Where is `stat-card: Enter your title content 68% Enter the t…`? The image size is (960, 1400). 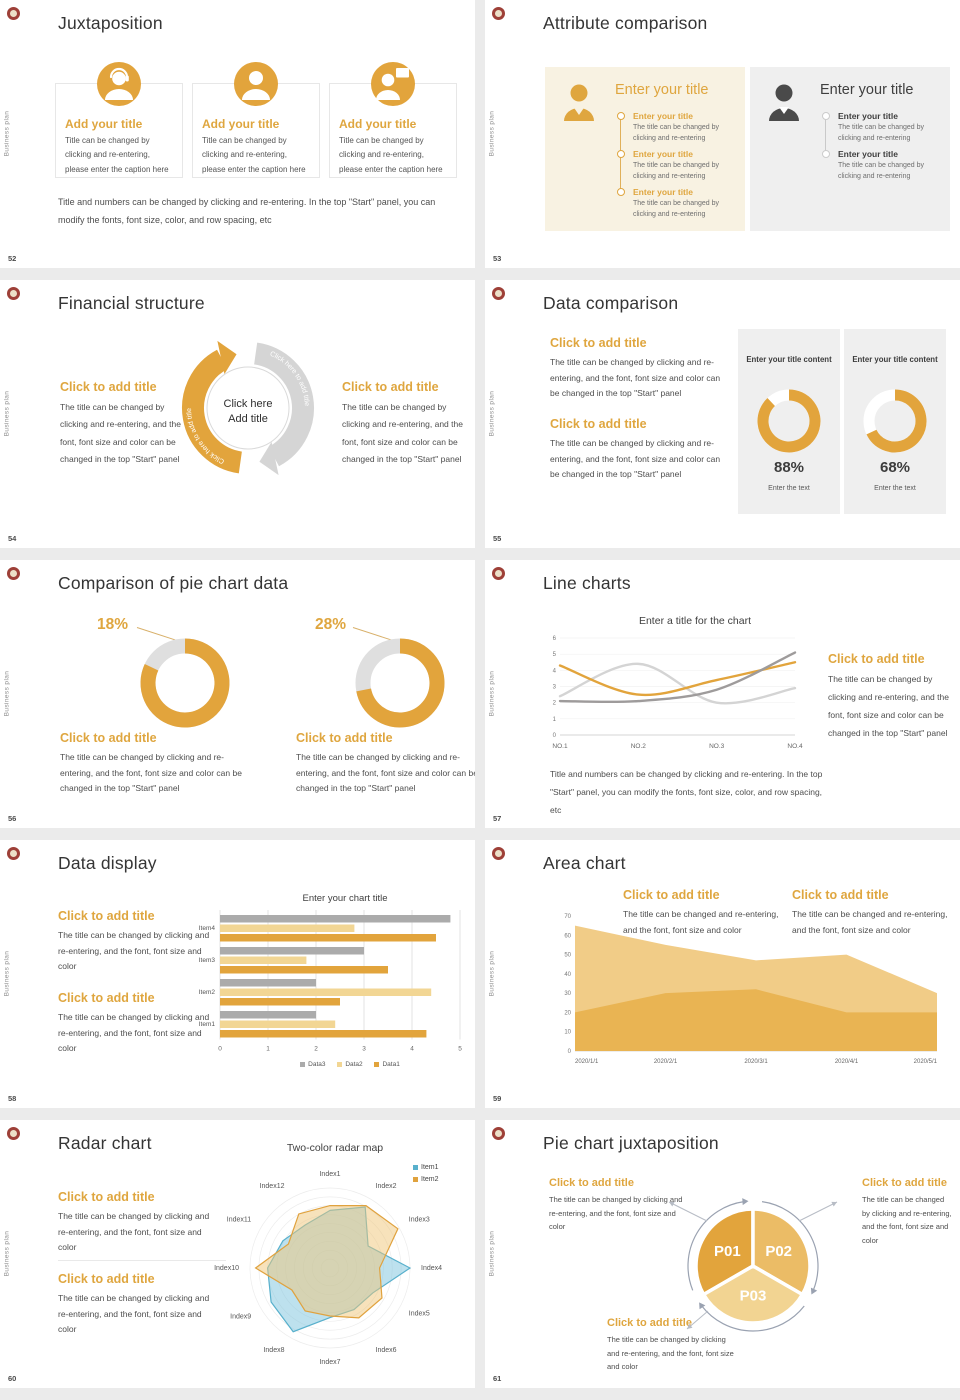 stat-card: Enter your title content 68% Enter the t… is located at coordinates (895, 421).